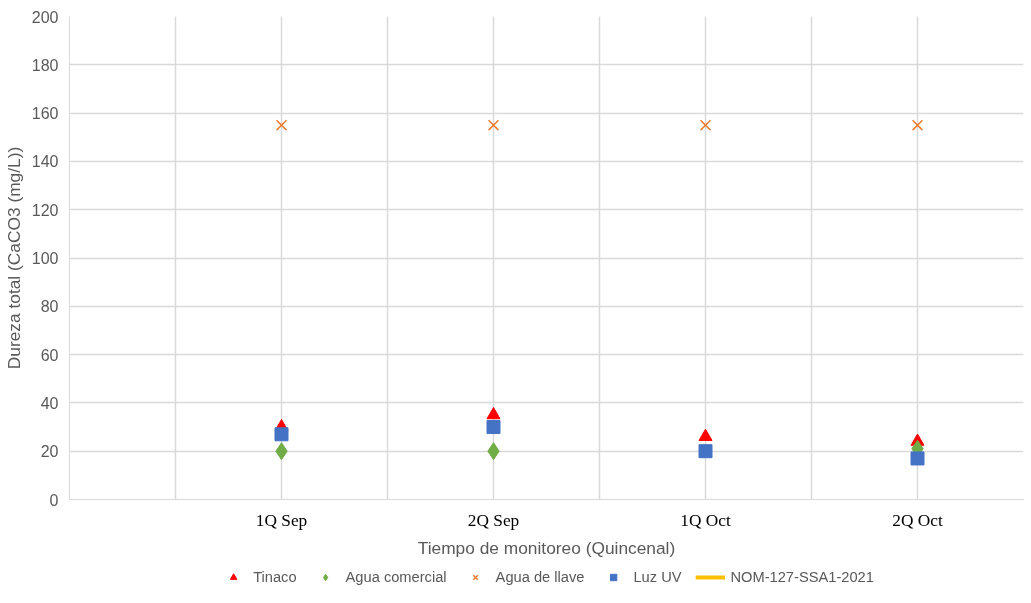  I want to click on x-tick-label: 1Q Sep, so click(281, 520).